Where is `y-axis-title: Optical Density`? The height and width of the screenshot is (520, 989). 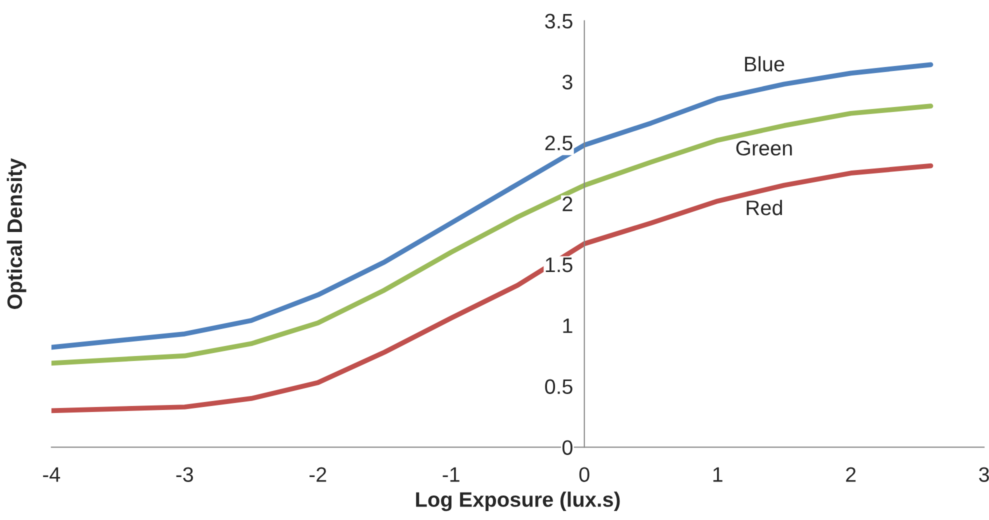 y-axis-title: Optical Density is located at coordinates (16, 233).